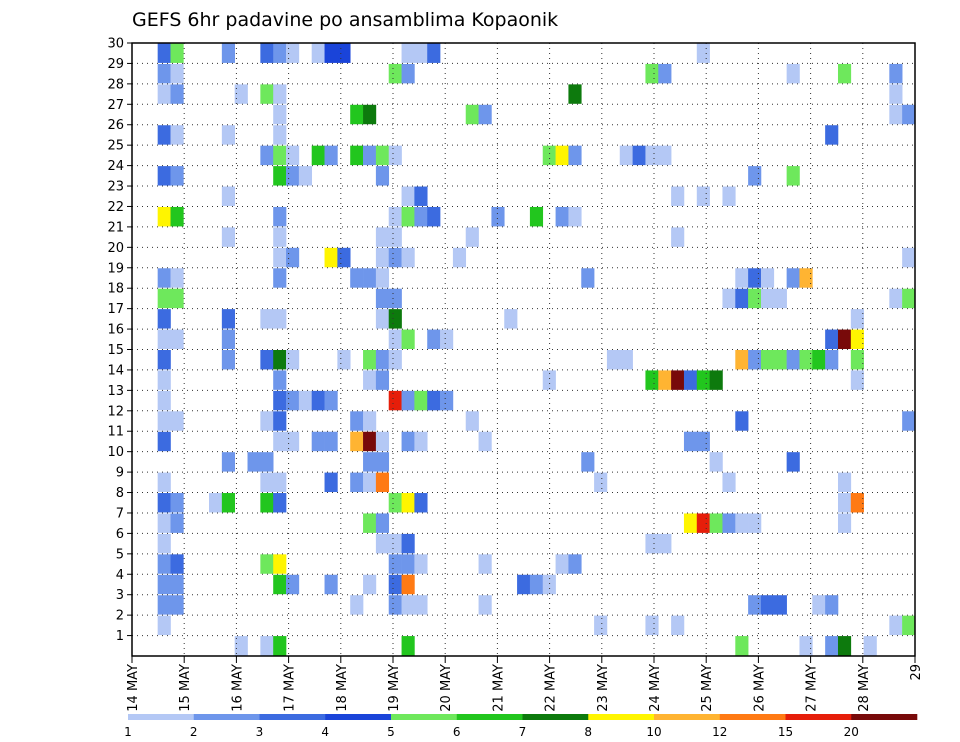  I want to click on y-tick-label: 8, so click(120, 493).